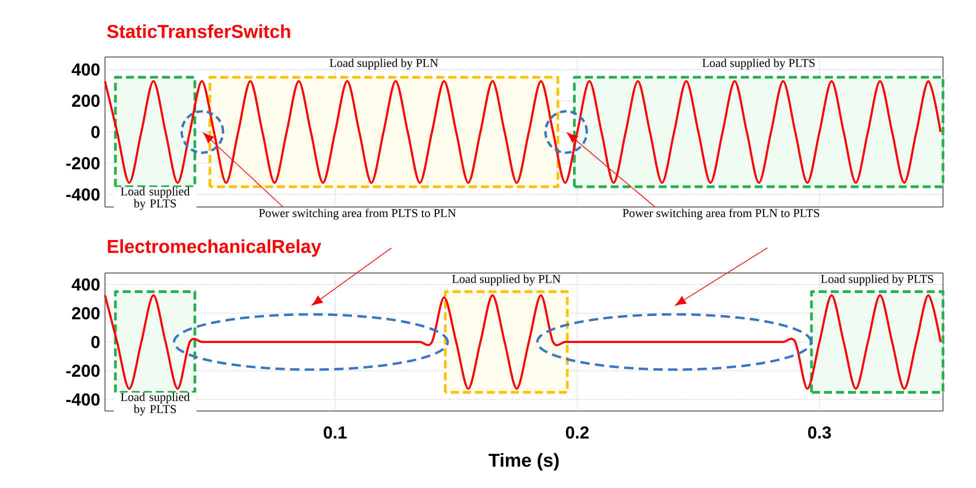  I want to click on x-axis-title: Time (s), so click(523, 462).